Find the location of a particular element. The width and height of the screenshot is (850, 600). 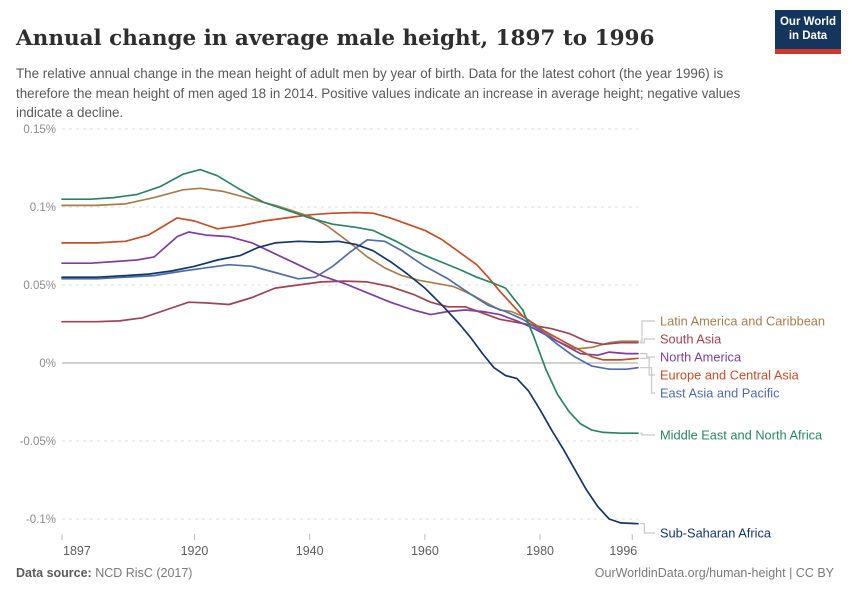

data-source-name: NCD RisC (2017) is located at coordinates (144, 573).